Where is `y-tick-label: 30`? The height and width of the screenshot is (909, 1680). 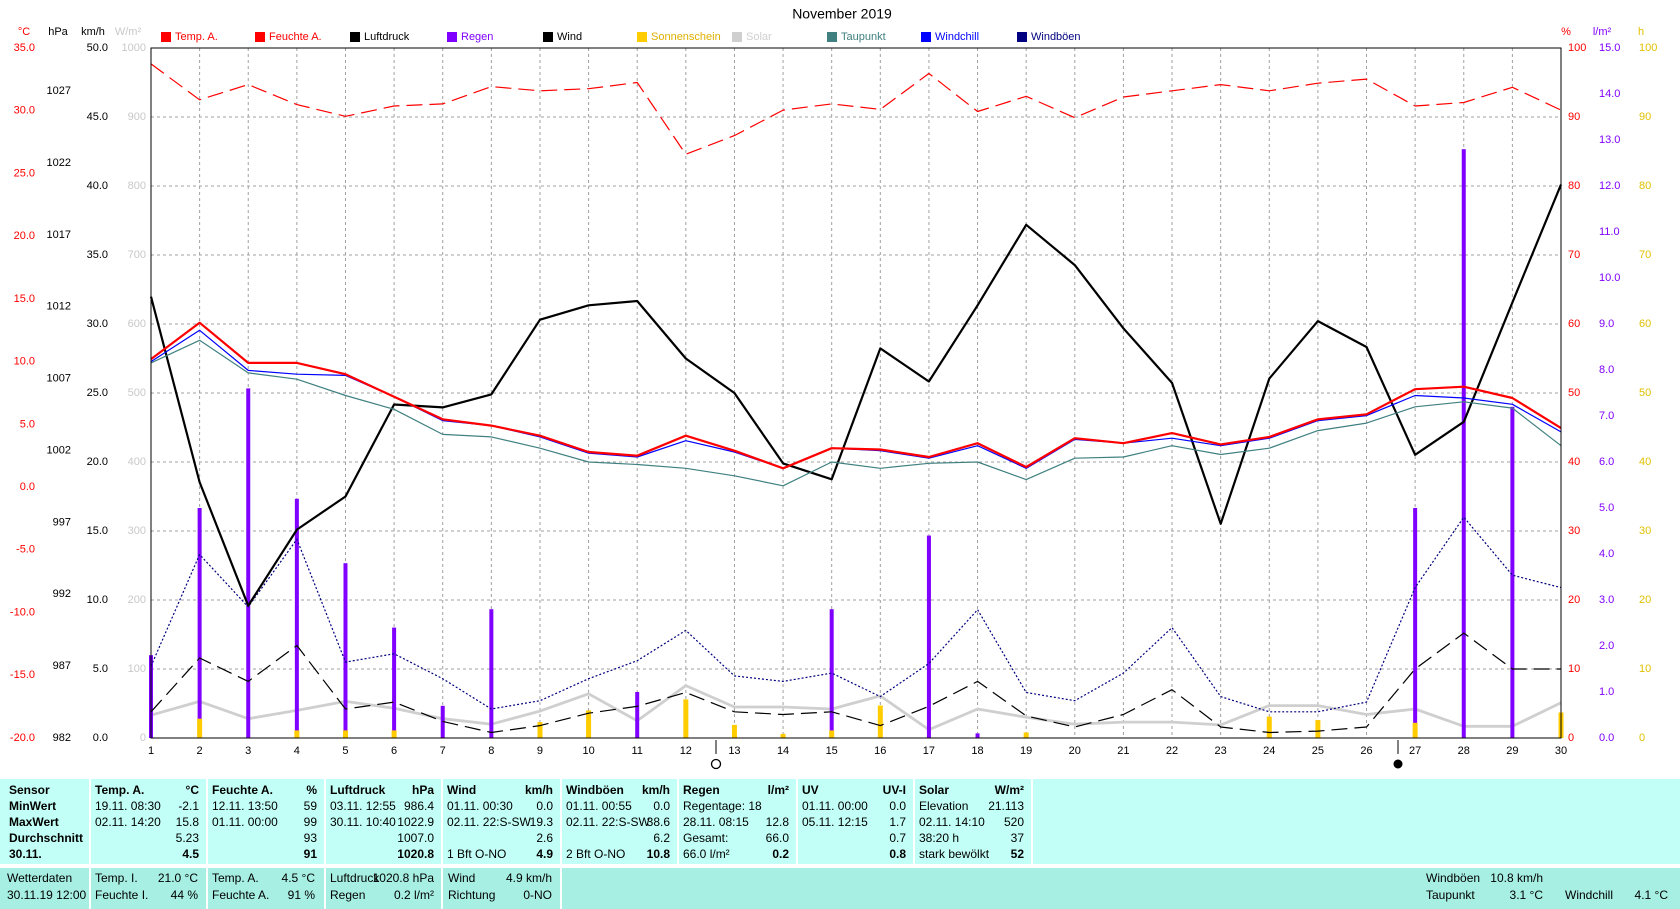
y-tick-label: 30 is located at coordinates (1645, 531).